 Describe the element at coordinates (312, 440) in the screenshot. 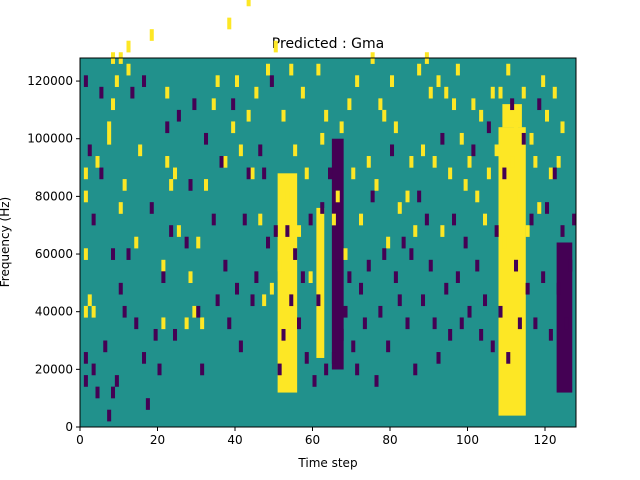

I see `x-tick-label: 60` at that location.